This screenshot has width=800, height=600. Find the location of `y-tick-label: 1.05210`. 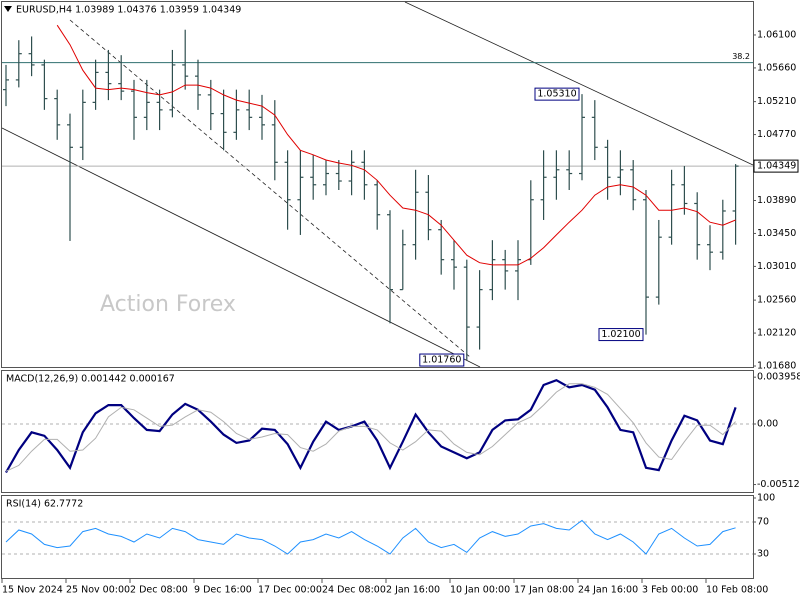

y-tick-label: 1.05210 is located at coordinates (776, 101).